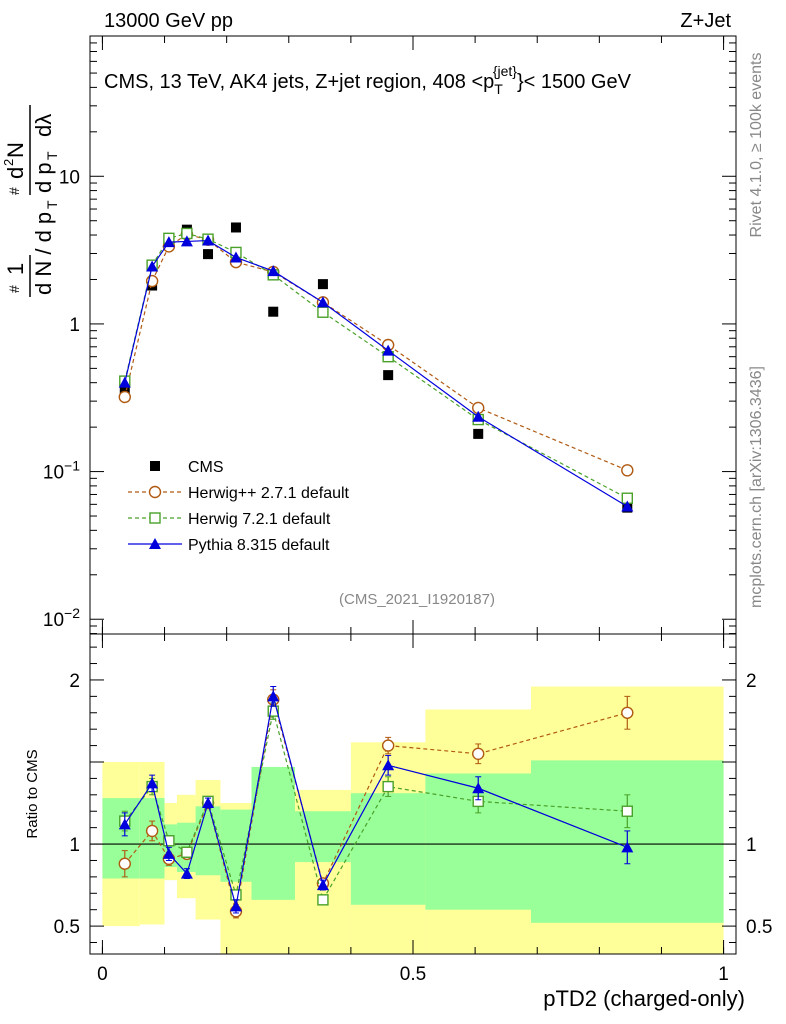 Image resolution: width=786 pixels, height=1024 pixels. What do you see at coordinates (152, 831) in the screenshot?
I see `ratio-point-herwig--1` at bounding box center [152, 831].